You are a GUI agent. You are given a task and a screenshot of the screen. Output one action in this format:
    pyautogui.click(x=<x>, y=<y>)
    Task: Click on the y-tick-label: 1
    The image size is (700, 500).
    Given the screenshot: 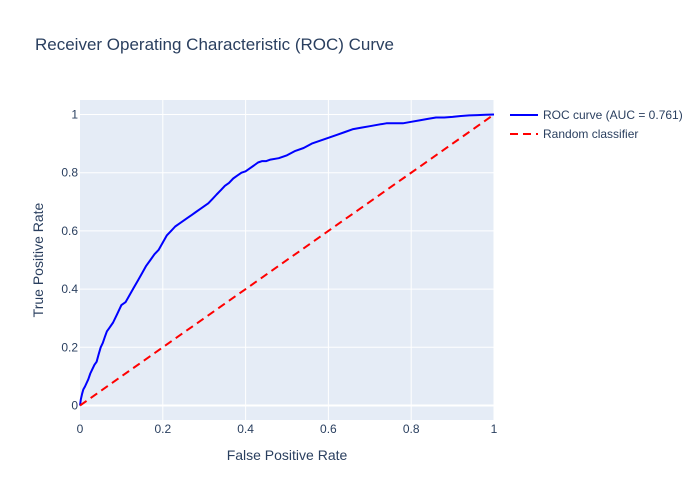 What is the action you would take?
    pyautogui.click(x=74, y=115)
    